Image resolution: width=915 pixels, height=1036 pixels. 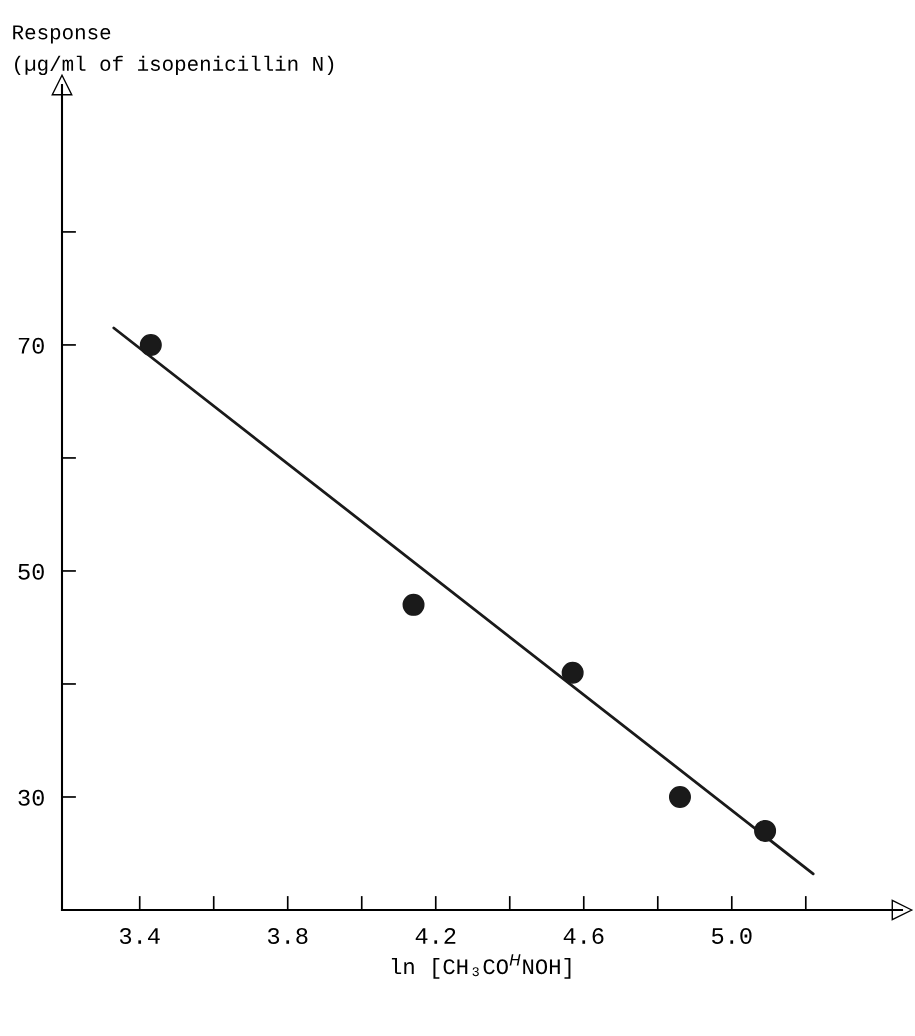 I want to click on y-tick-label: 70, so click(x=31, y=345).